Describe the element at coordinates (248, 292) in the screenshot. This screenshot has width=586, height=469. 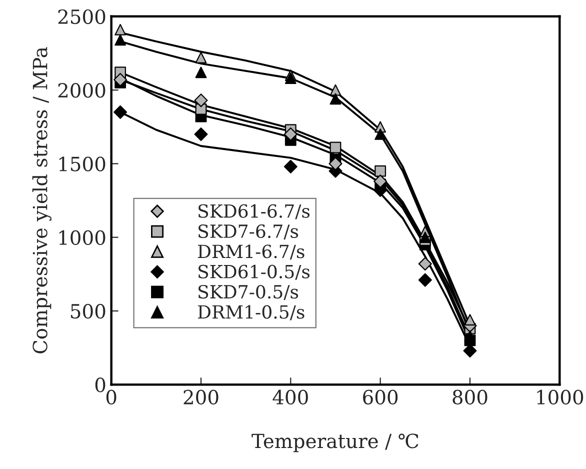
I see `legend-label: SKD7-0.5/s` at that location.